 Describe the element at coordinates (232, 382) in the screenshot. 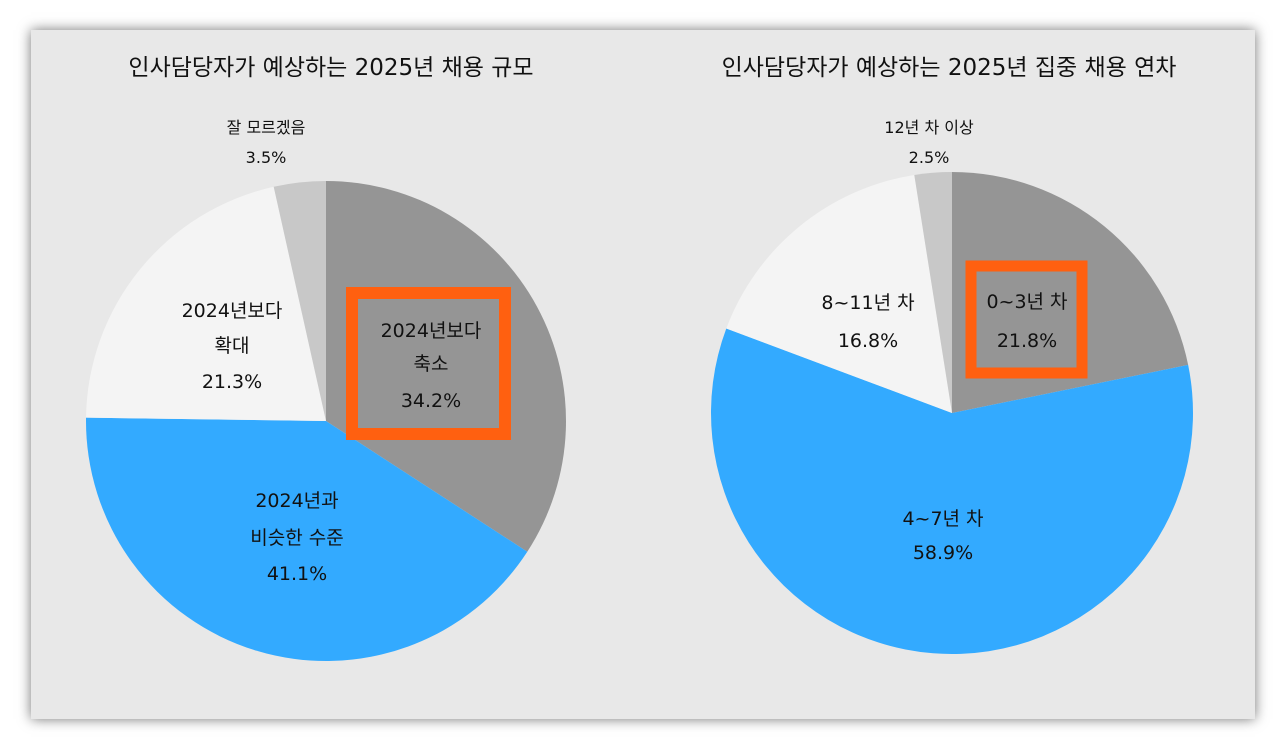

I see `data-label: 21.3%` at that location.